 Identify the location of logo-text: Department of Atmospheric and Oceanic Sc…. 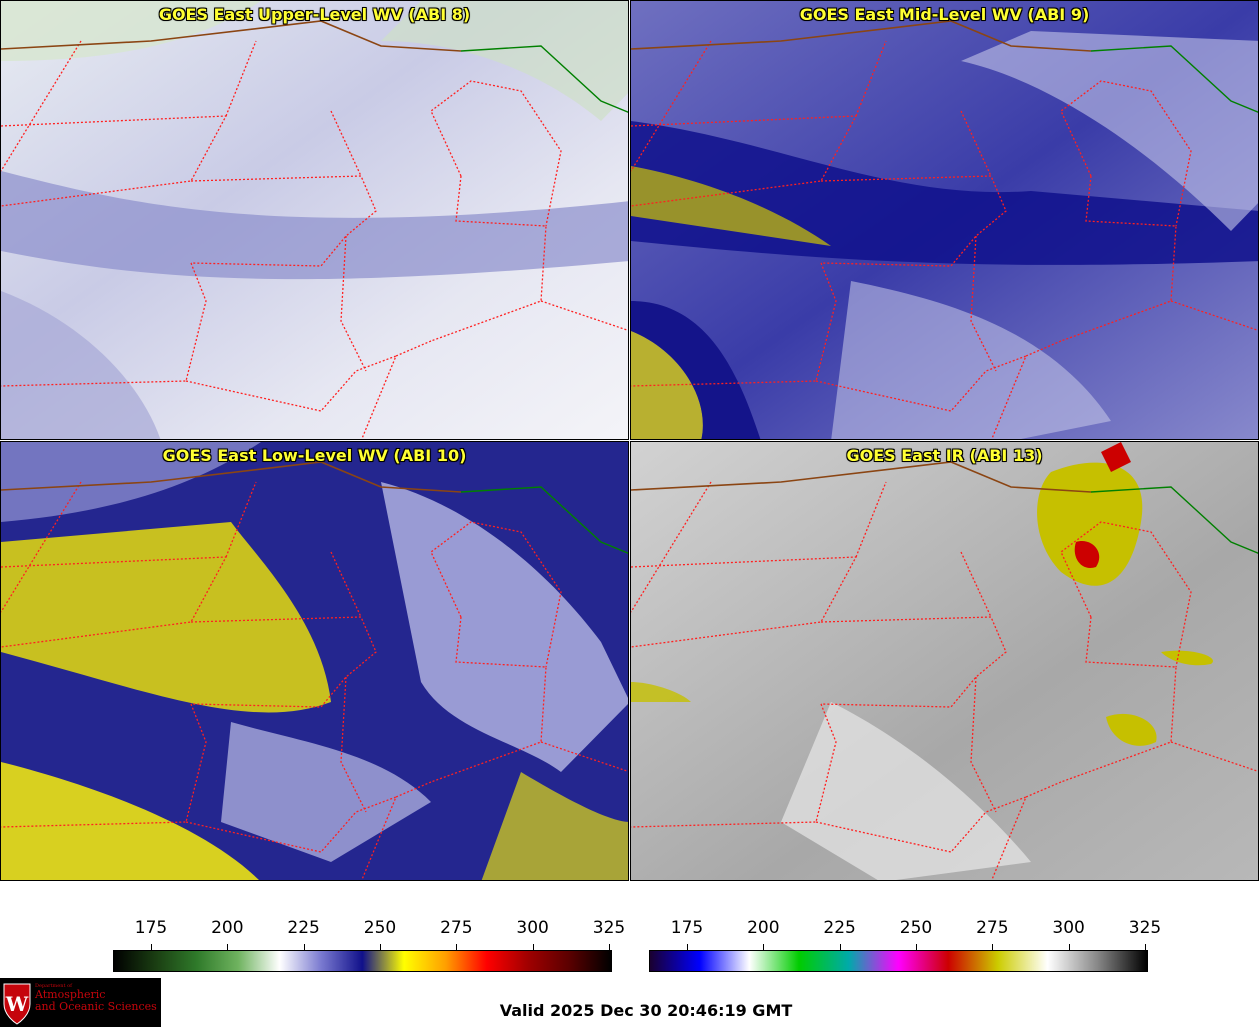
(96, 998).